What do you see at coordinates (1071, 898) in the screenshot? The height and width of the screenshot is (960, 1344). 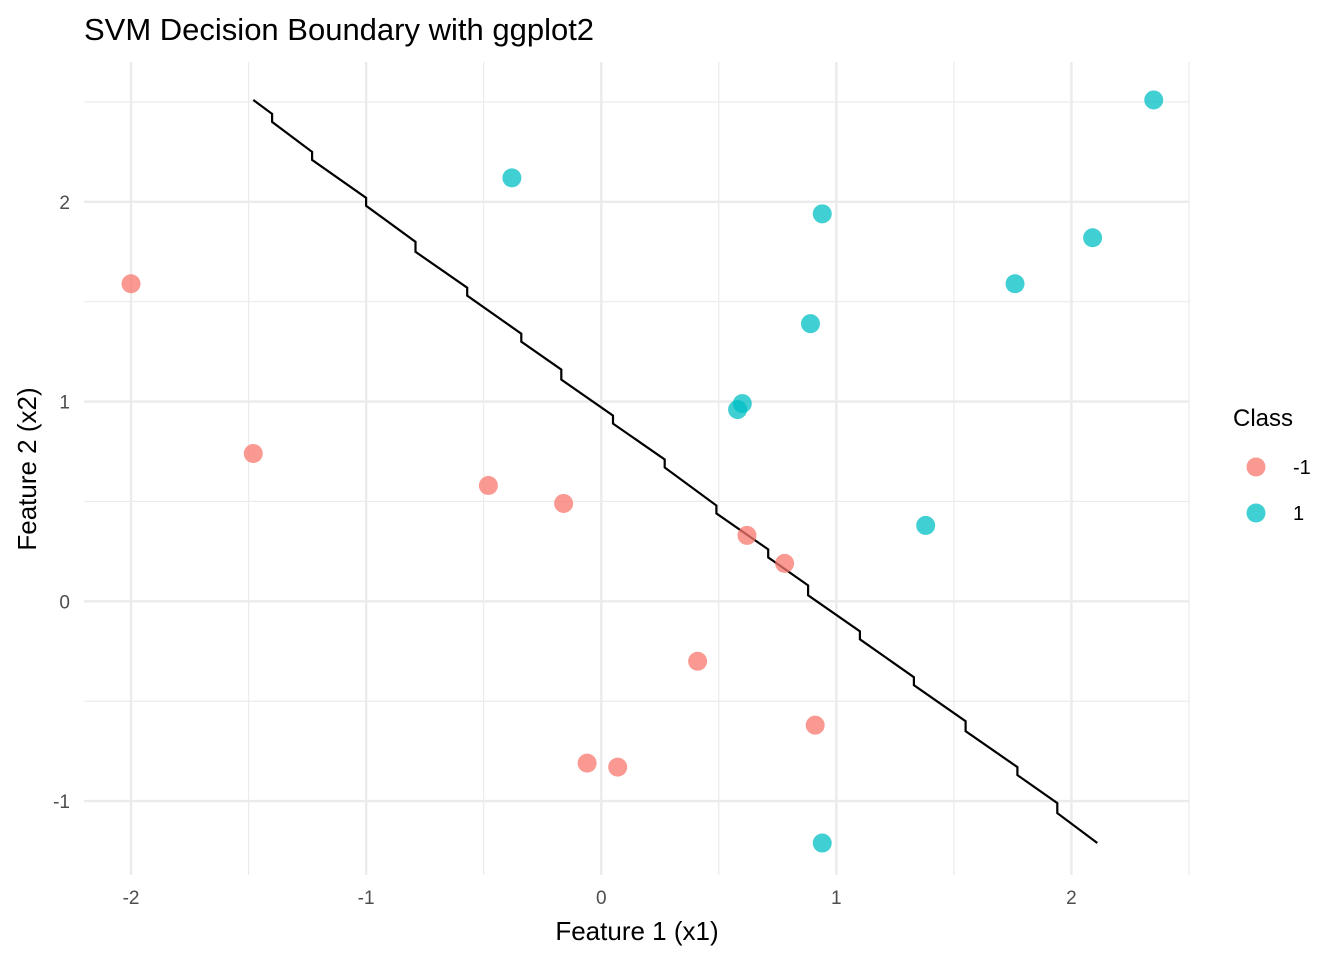 I see `x-tick-label: 2` at bounding box center [1071, 898].